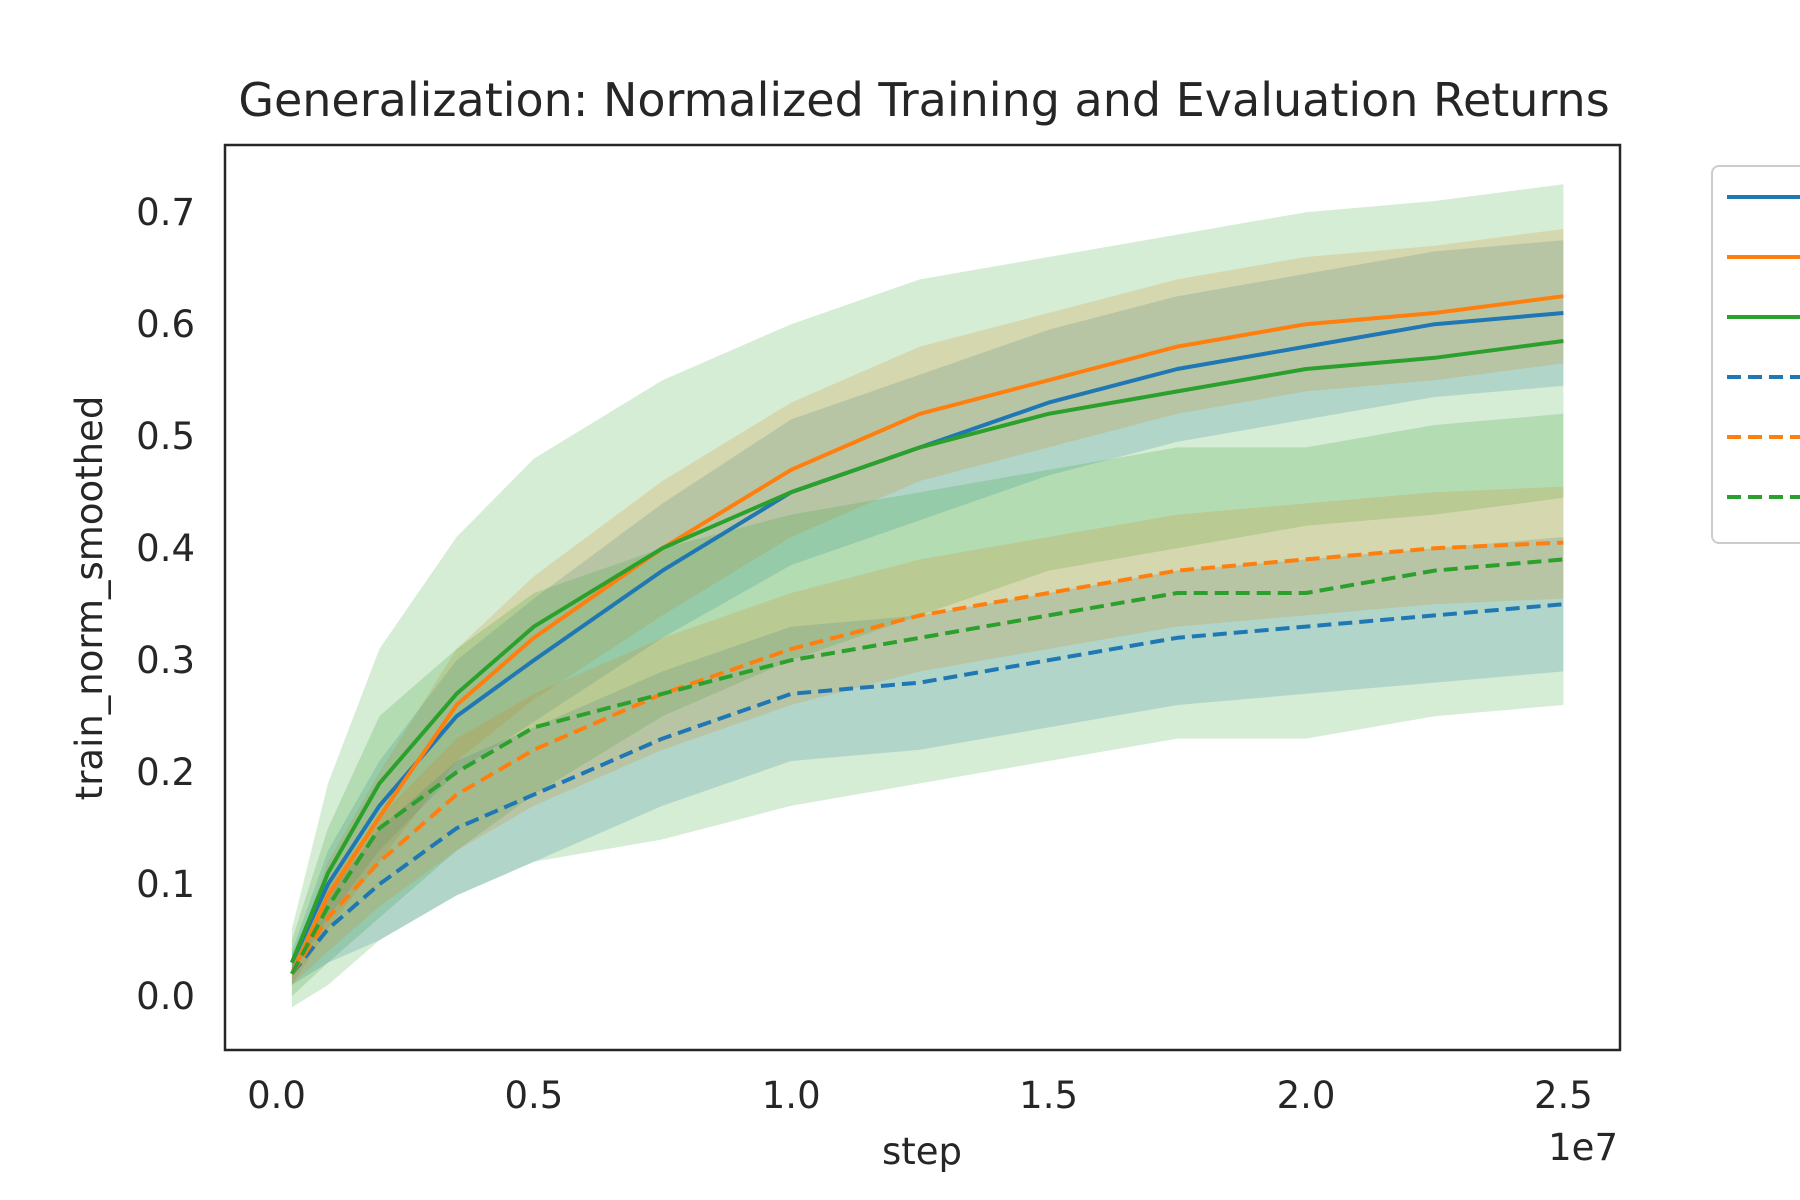  I want to click on x-tick-label: 0.5, so click(533, 1095).